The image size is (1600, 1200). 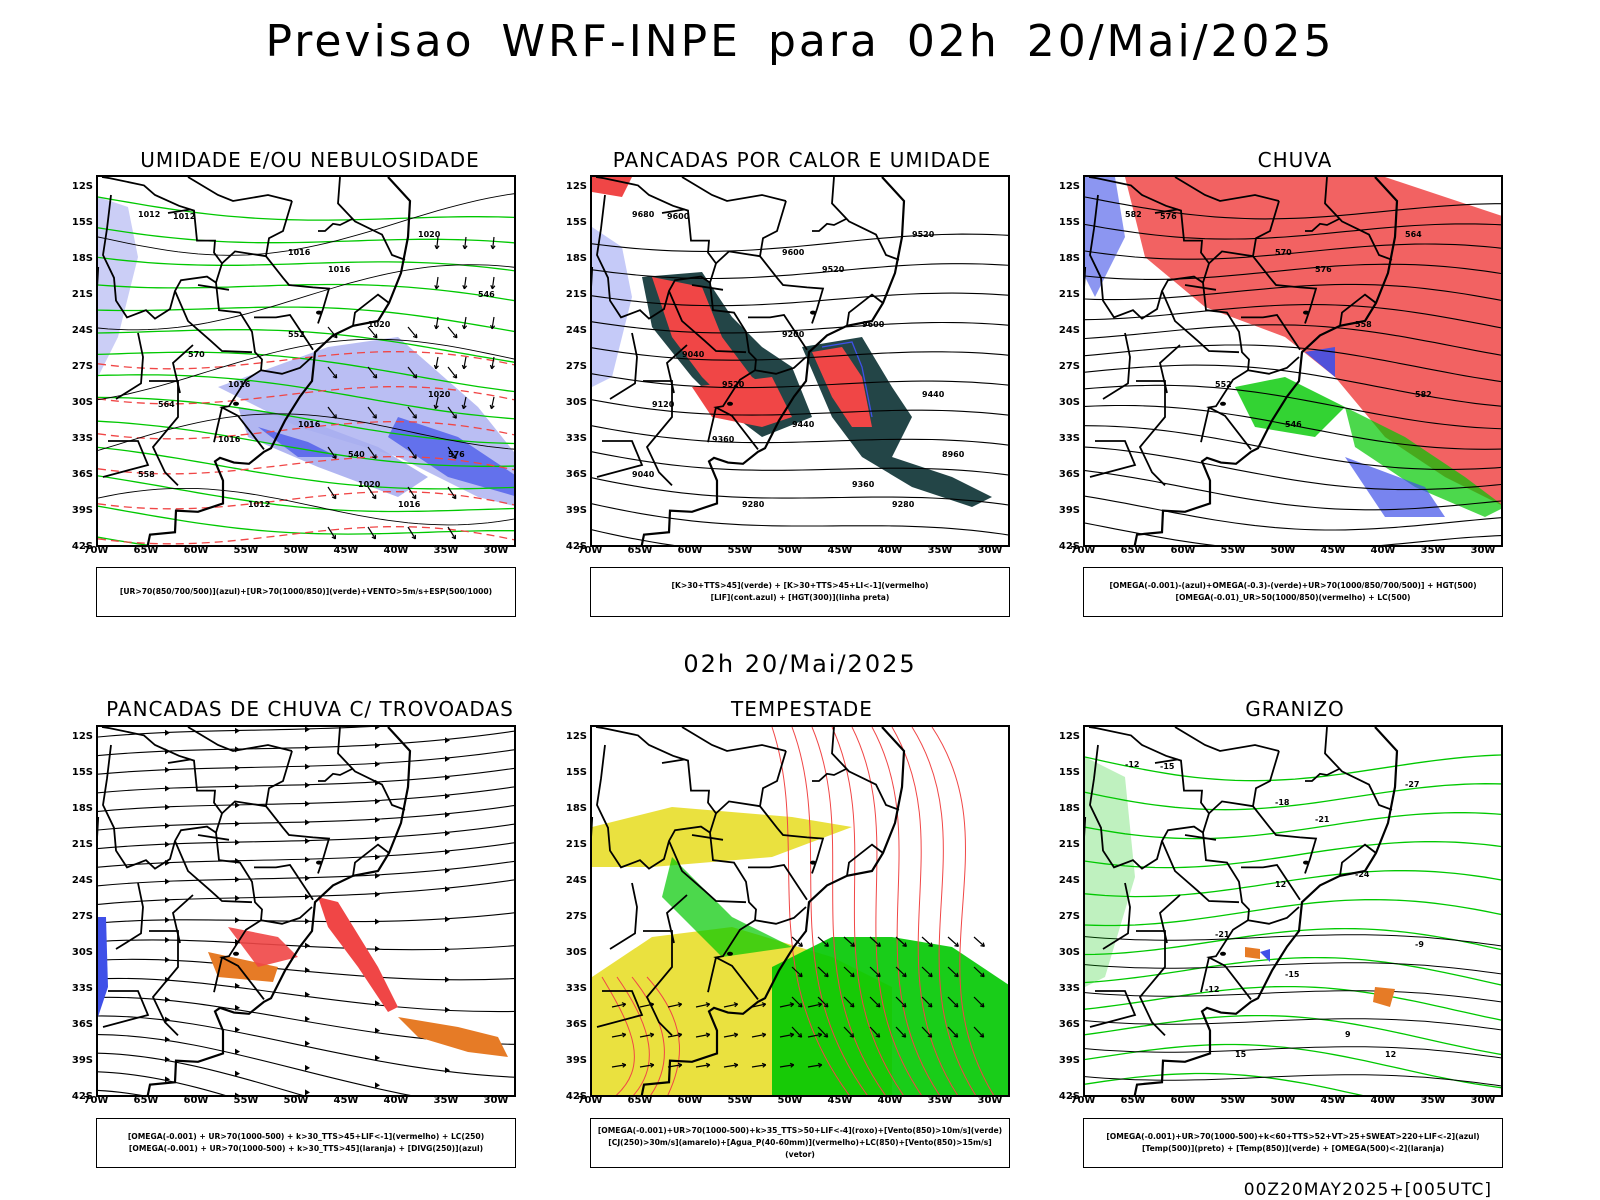 What do you see at coordinates (1483, 550) in the screenshot?
I see `longitude-tick-label: 30W` at bounding box center [1483, 550].